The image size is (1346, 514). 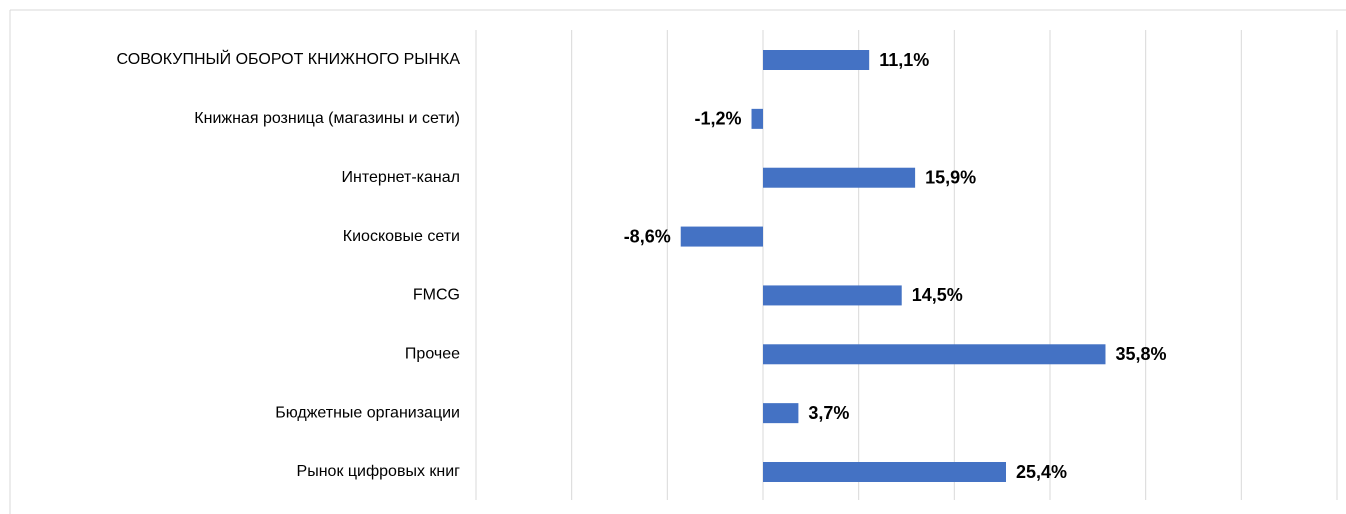 What do you see at coordinates (432, 354) in the screenshot?
I see `category-label: Прочее` at bounding box center [432, 354].